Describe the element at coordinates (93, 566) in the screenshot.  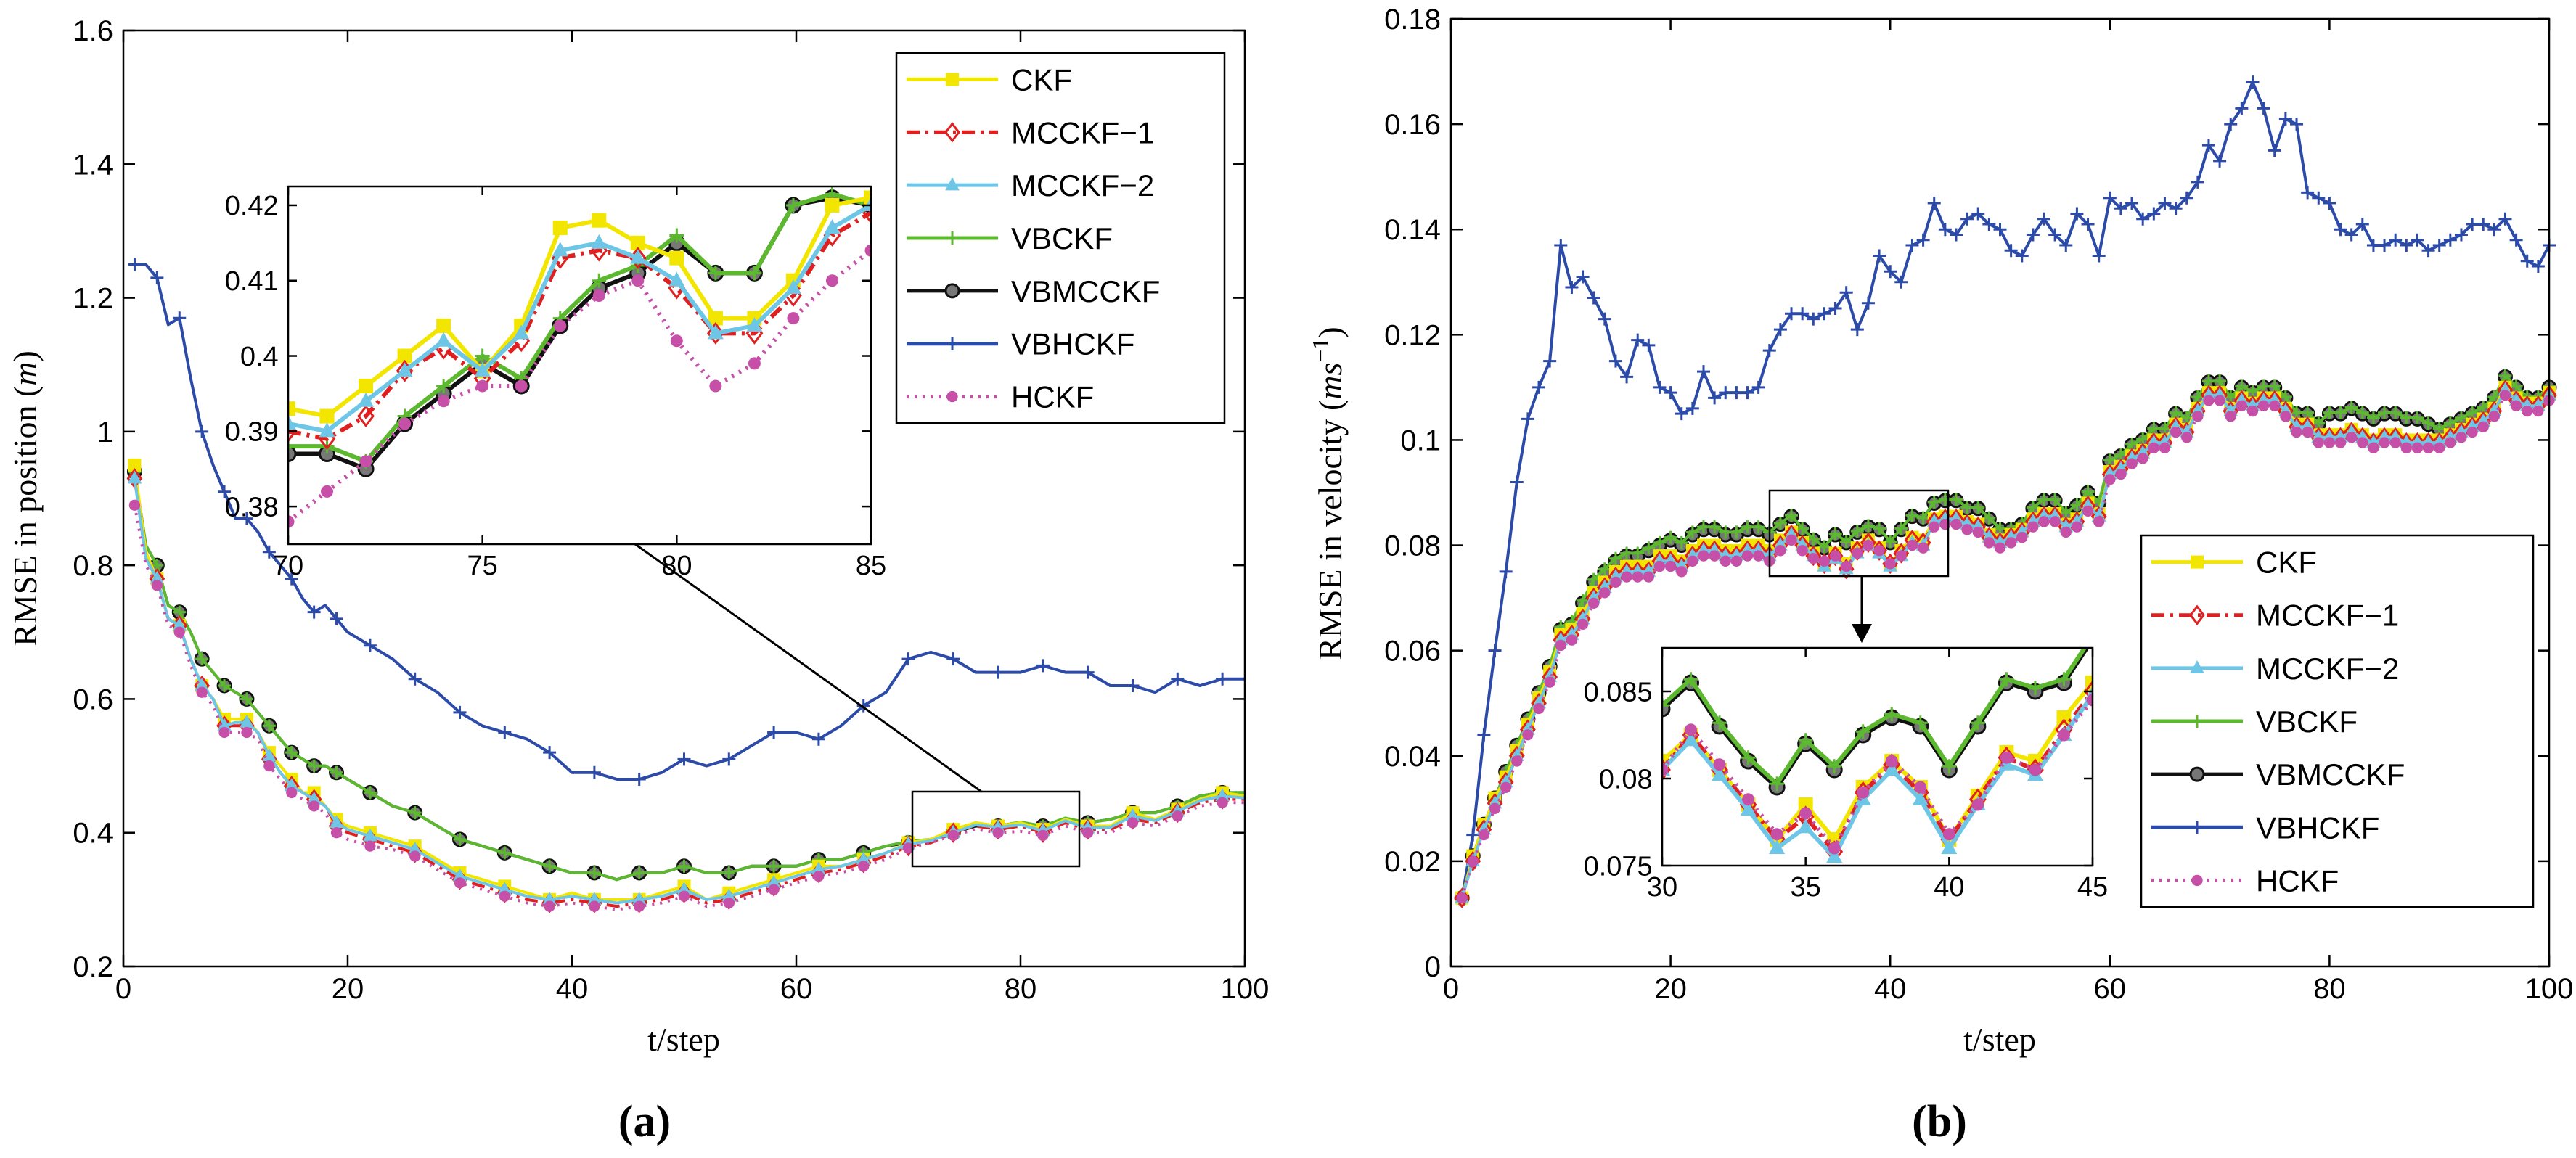
I see `a-y-tick-label: 0.8` at that location.